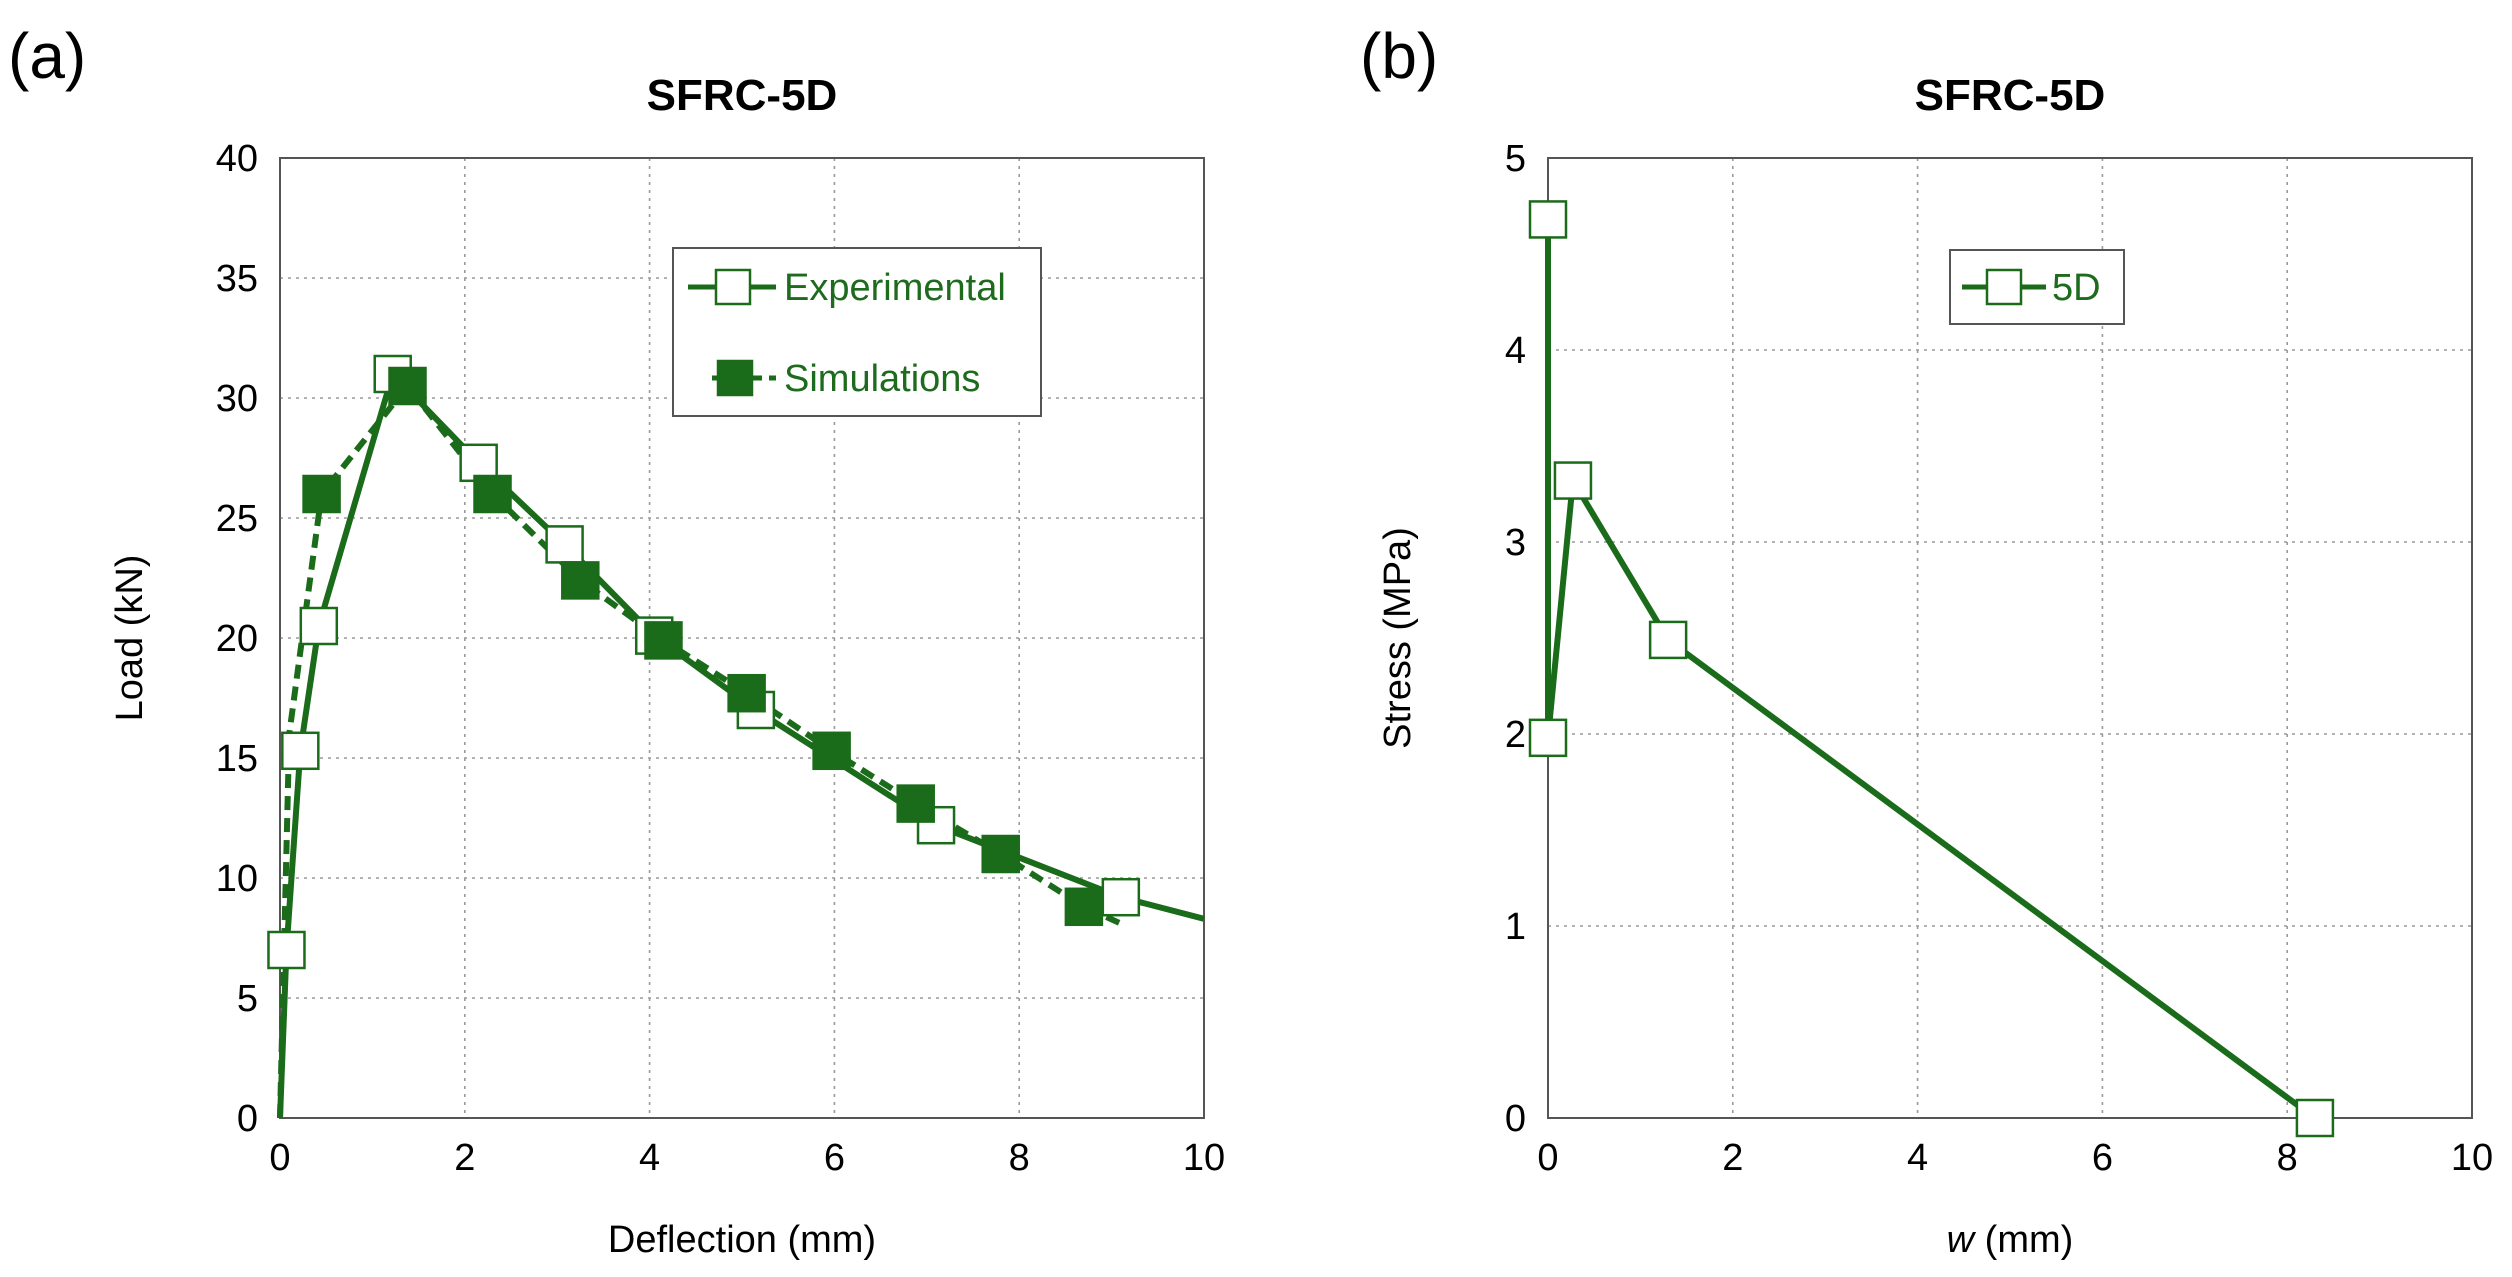 The height and width of the screenshot is (1277, 2512). I want to click on panel-b-y-tick-label: 4, so click(1515, 351).